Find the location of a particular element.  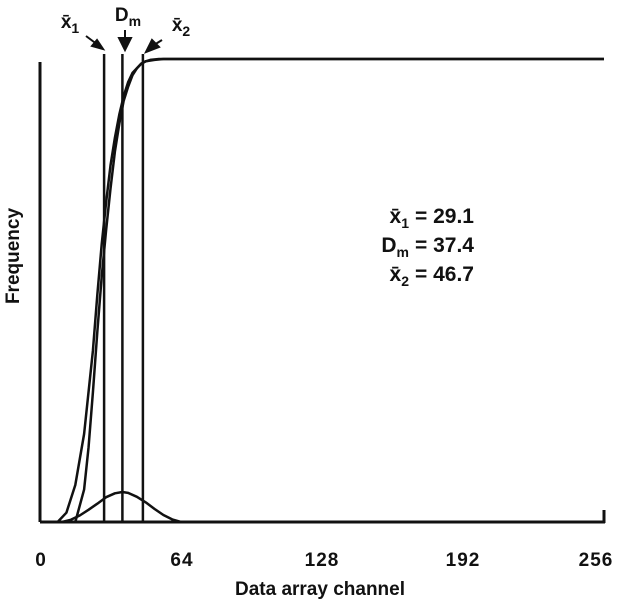

x-axis-title: Data array channel is located at coordinates (320, 589).